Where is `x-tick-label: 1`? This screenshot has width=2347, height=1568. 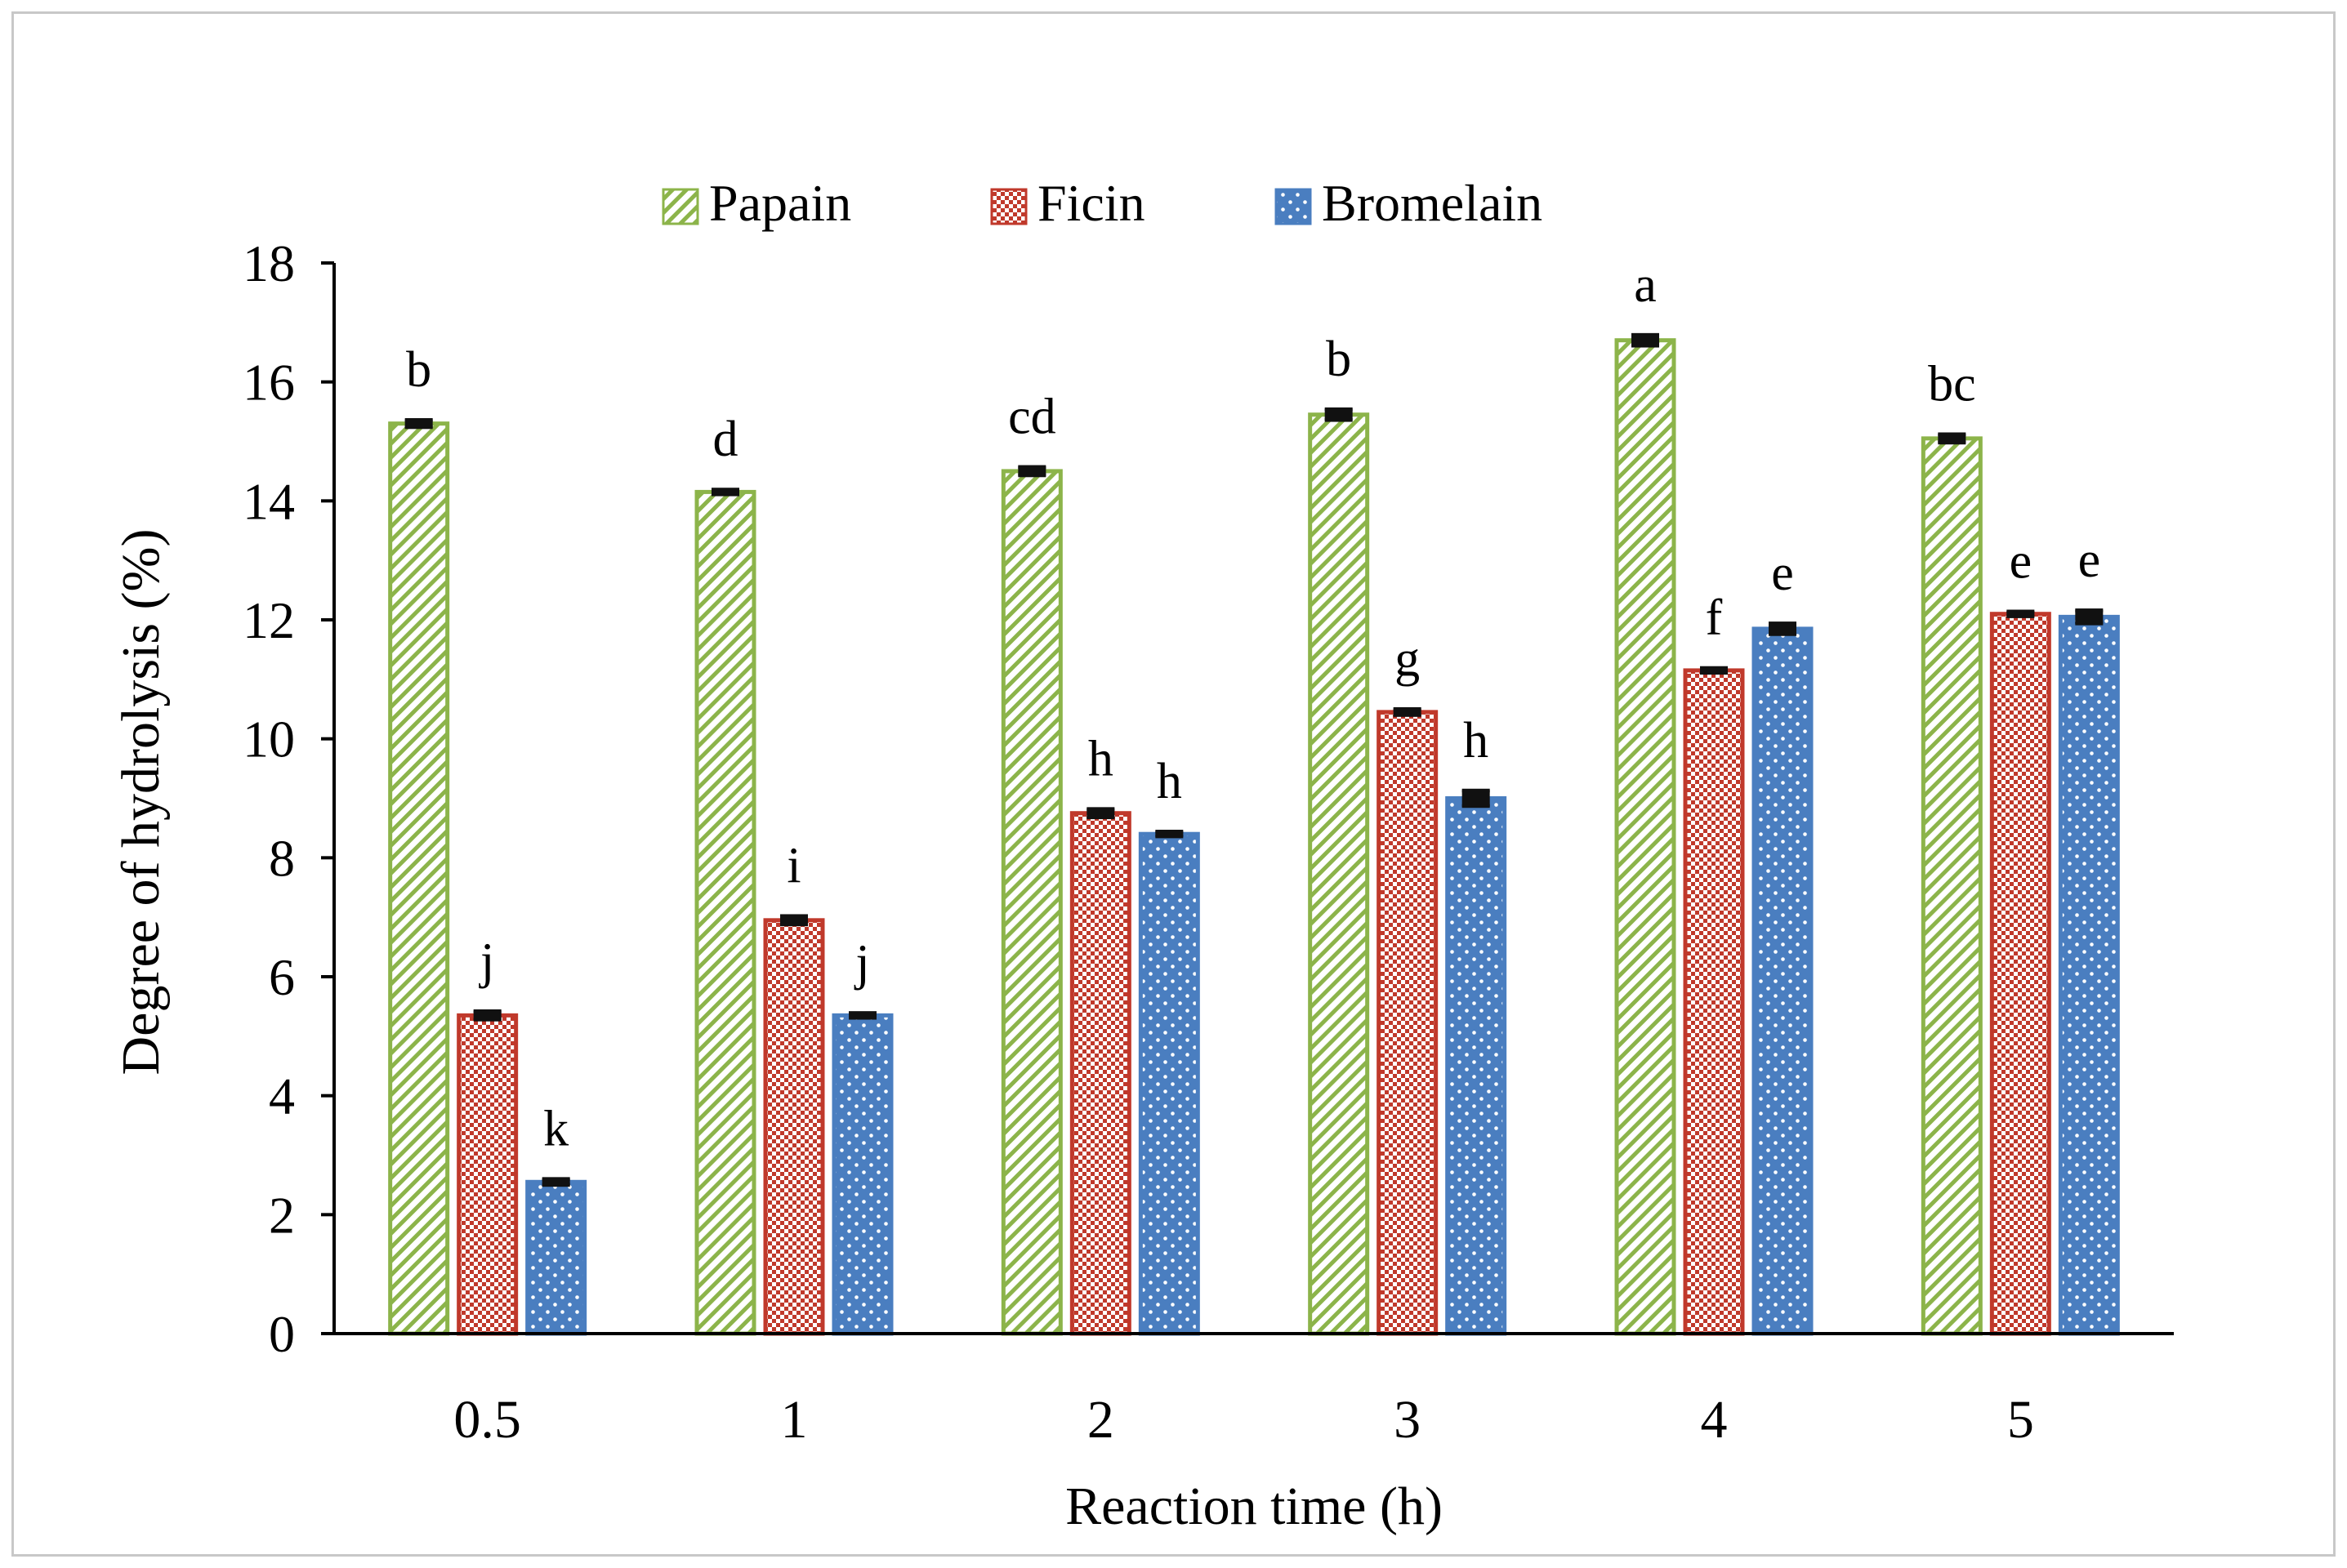 x-tick-label: 1 is located at coordinates (794, 1420).